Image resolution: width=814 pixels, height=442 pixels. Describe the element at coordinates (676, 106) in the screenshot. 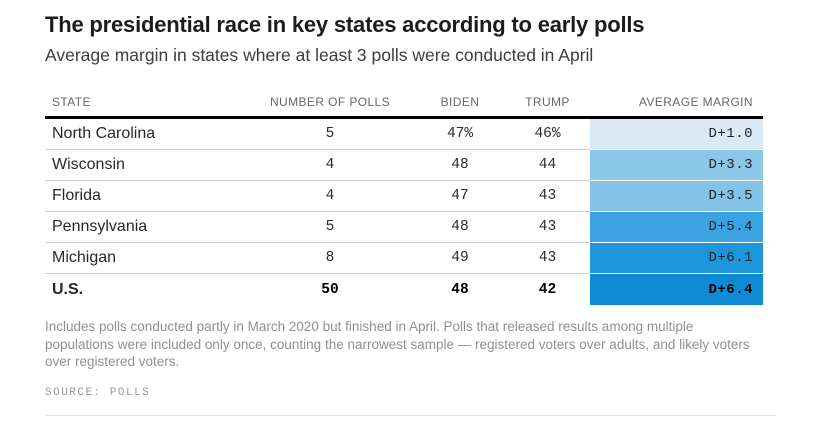

I see `column-header-margin: AVERAGE MARGIN` at that location.